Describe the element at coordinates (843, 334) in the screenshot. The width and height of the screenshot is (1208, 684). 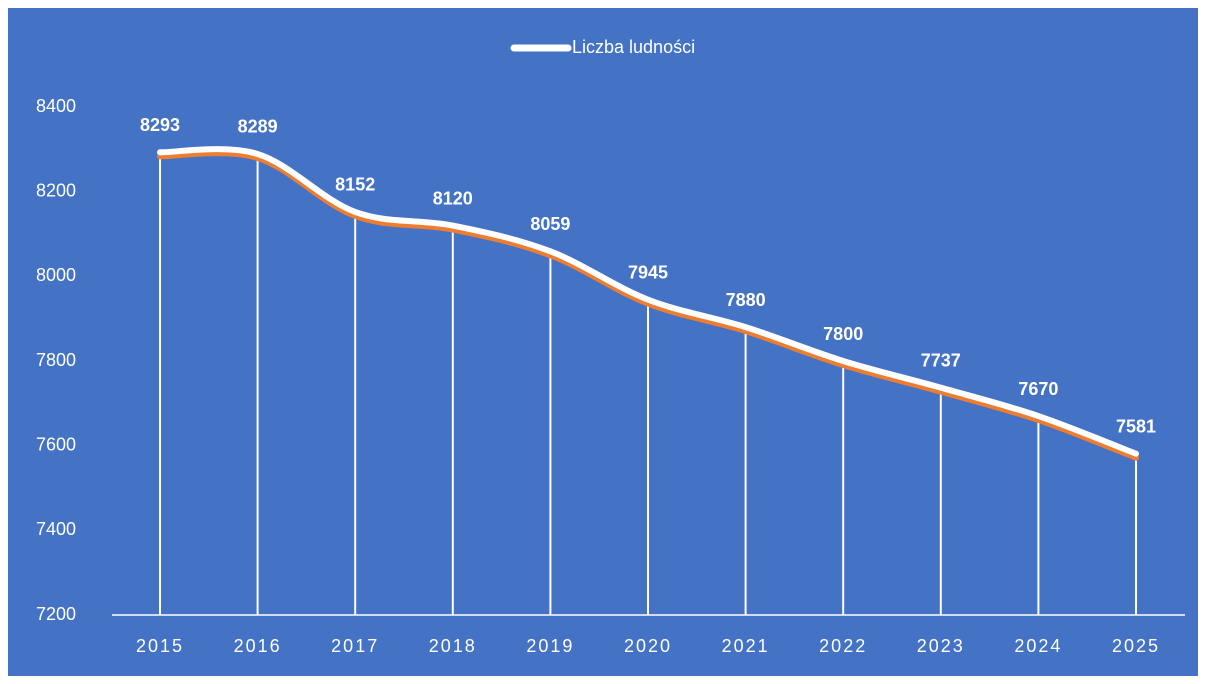
I see `data-label: 7800` at that location.